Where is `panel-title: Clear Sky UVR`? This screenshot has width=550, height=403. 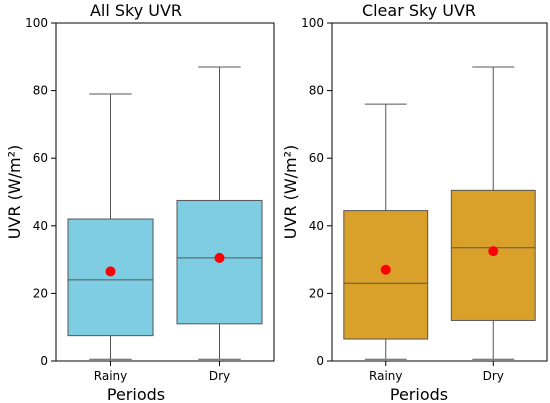
panel-title: Clear Sky UVR is located at coordinates (419, 10).